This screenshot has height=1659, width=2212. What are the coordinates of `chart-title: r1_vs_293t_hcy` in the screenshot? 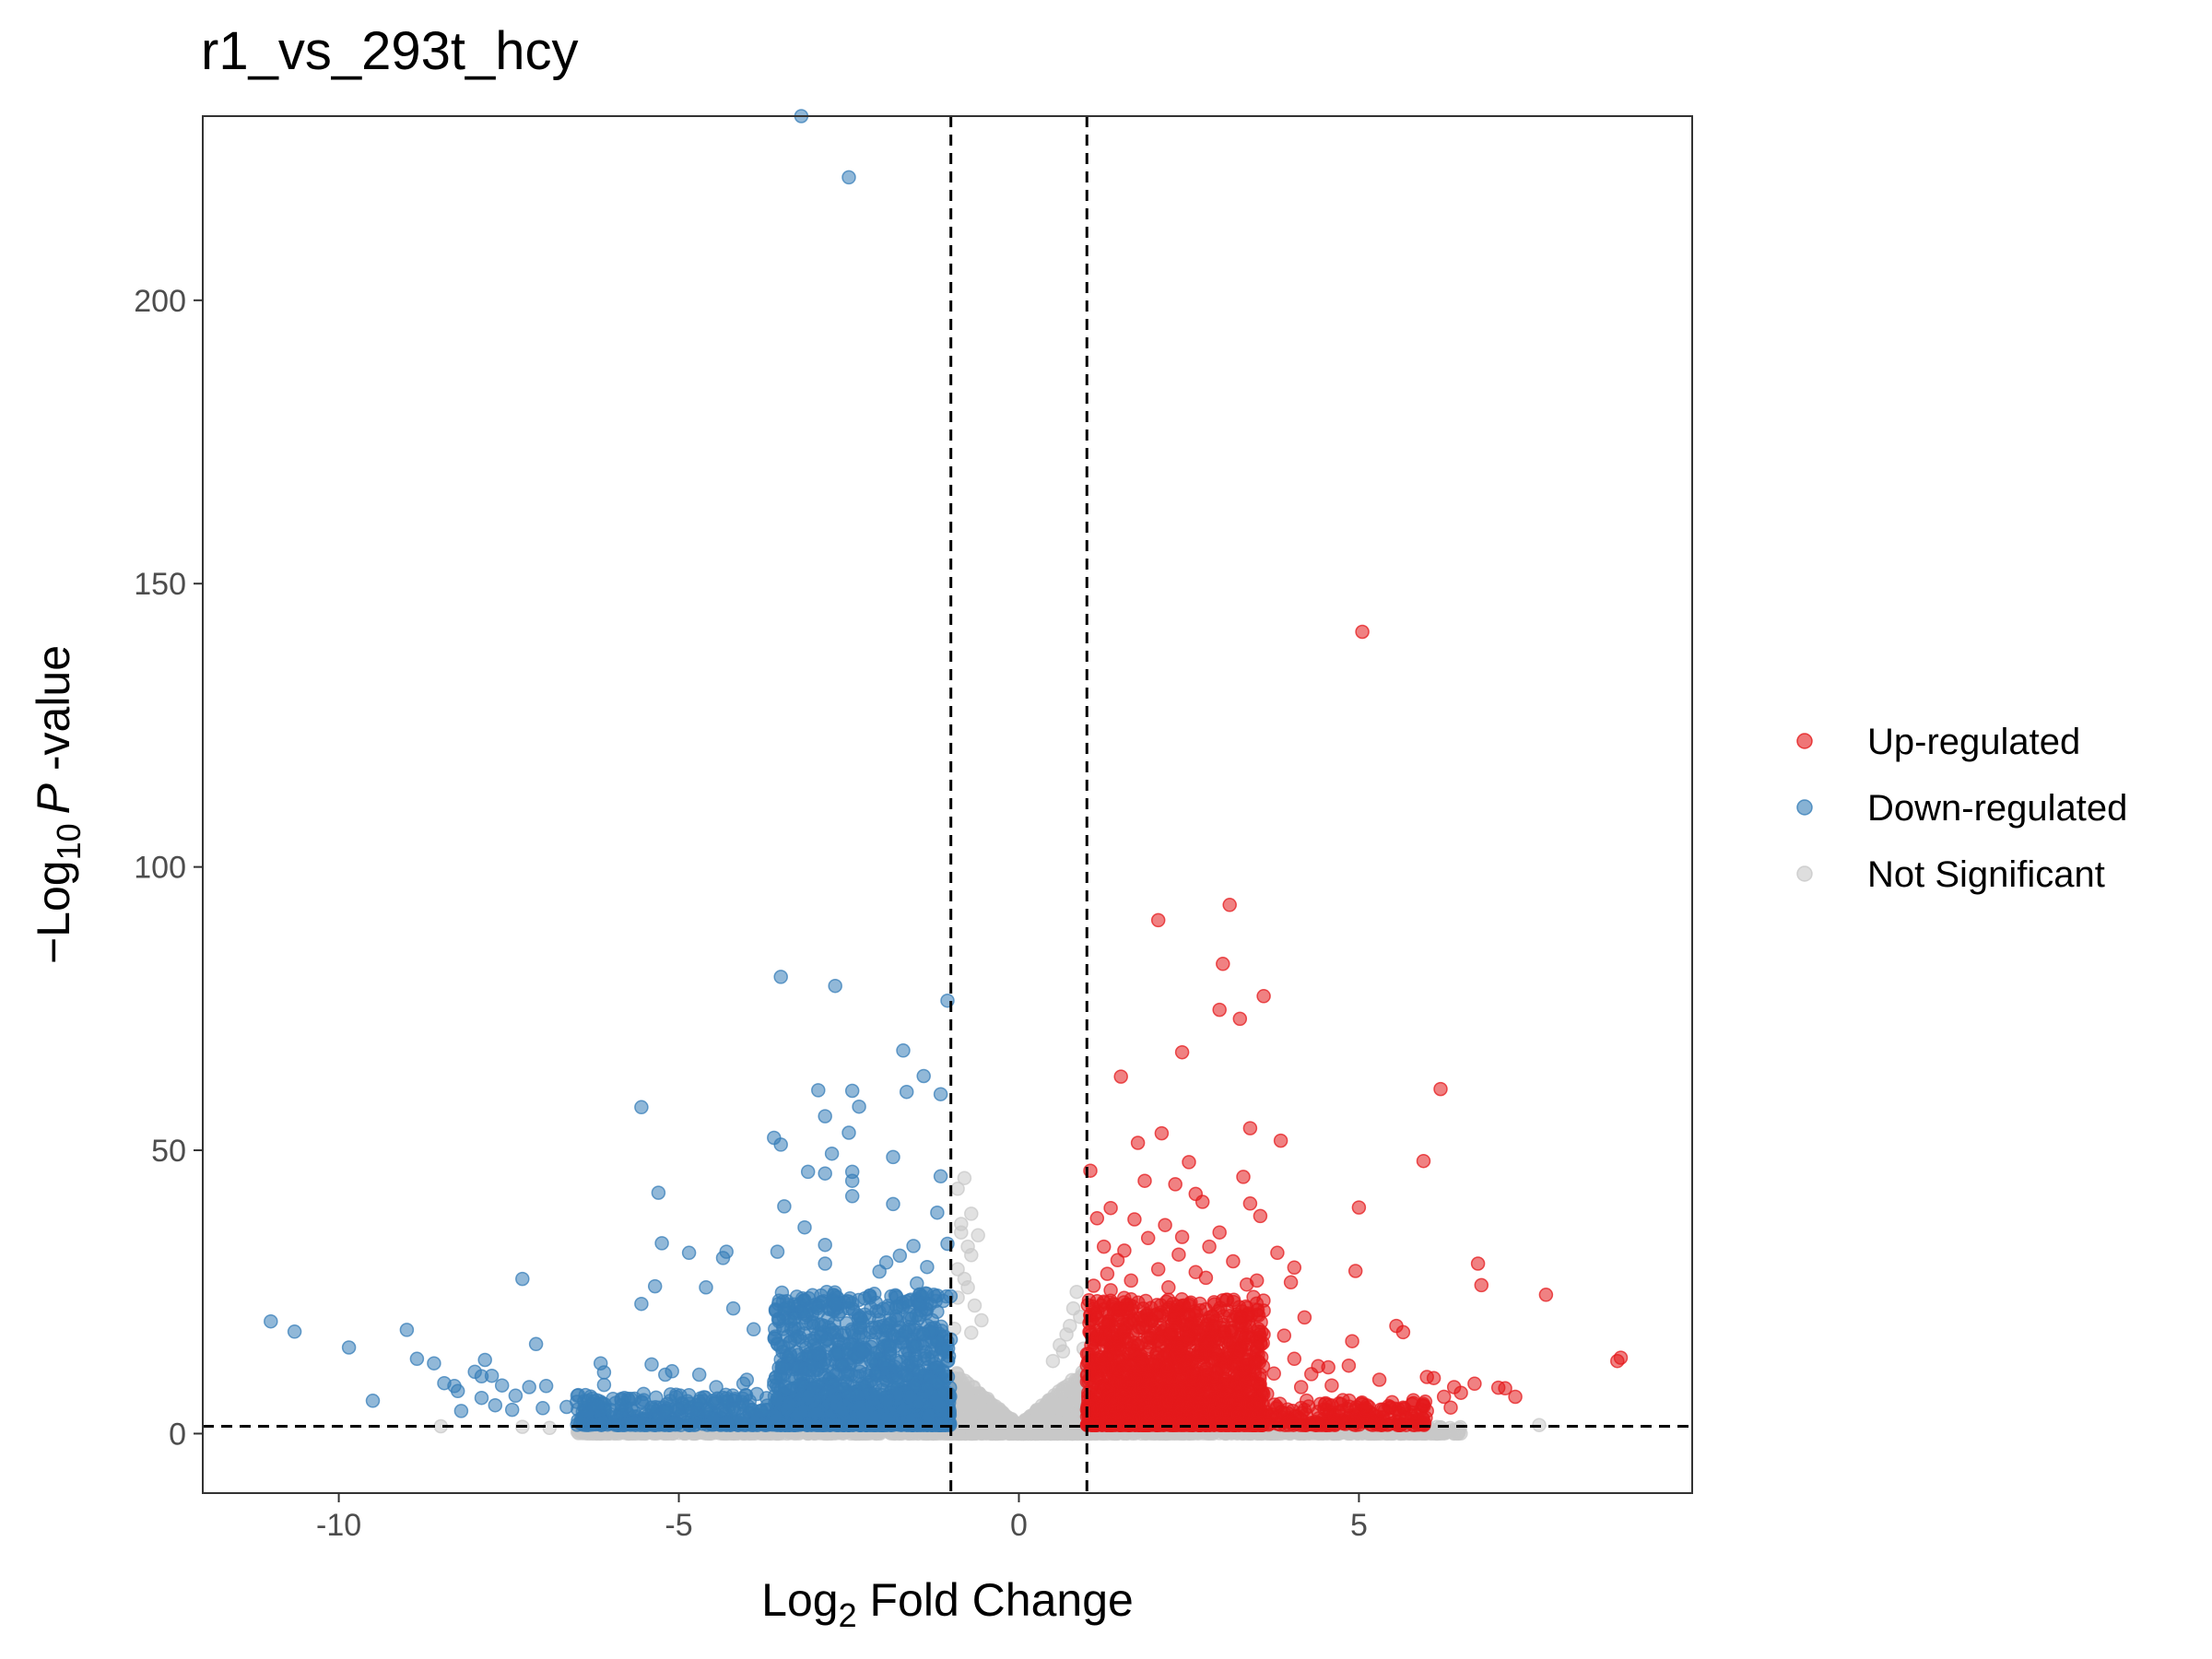 It's located at (389, 51).